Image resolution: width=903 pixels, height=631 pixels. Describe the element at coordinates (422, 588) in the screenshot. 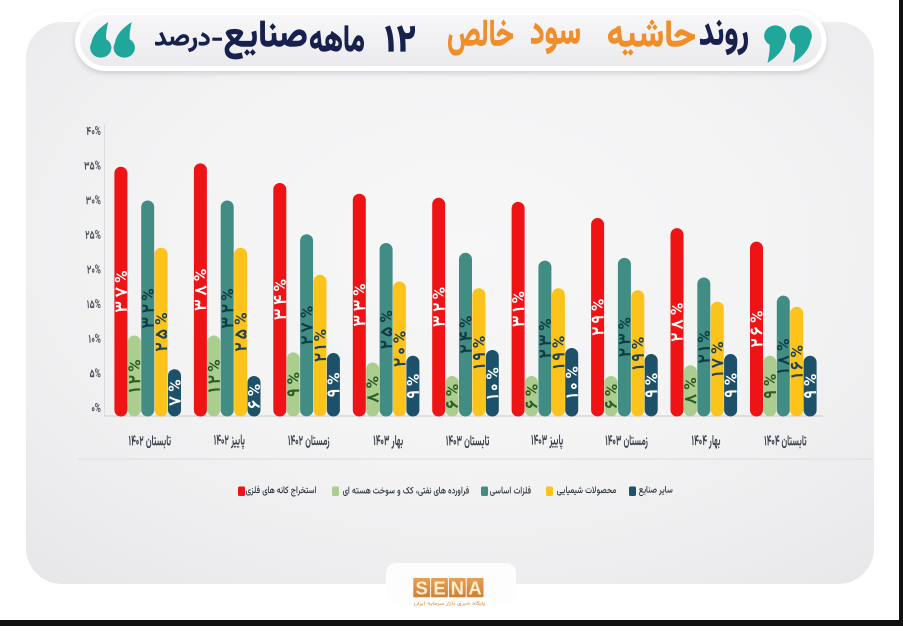

I see `svg-text: S` at that location.